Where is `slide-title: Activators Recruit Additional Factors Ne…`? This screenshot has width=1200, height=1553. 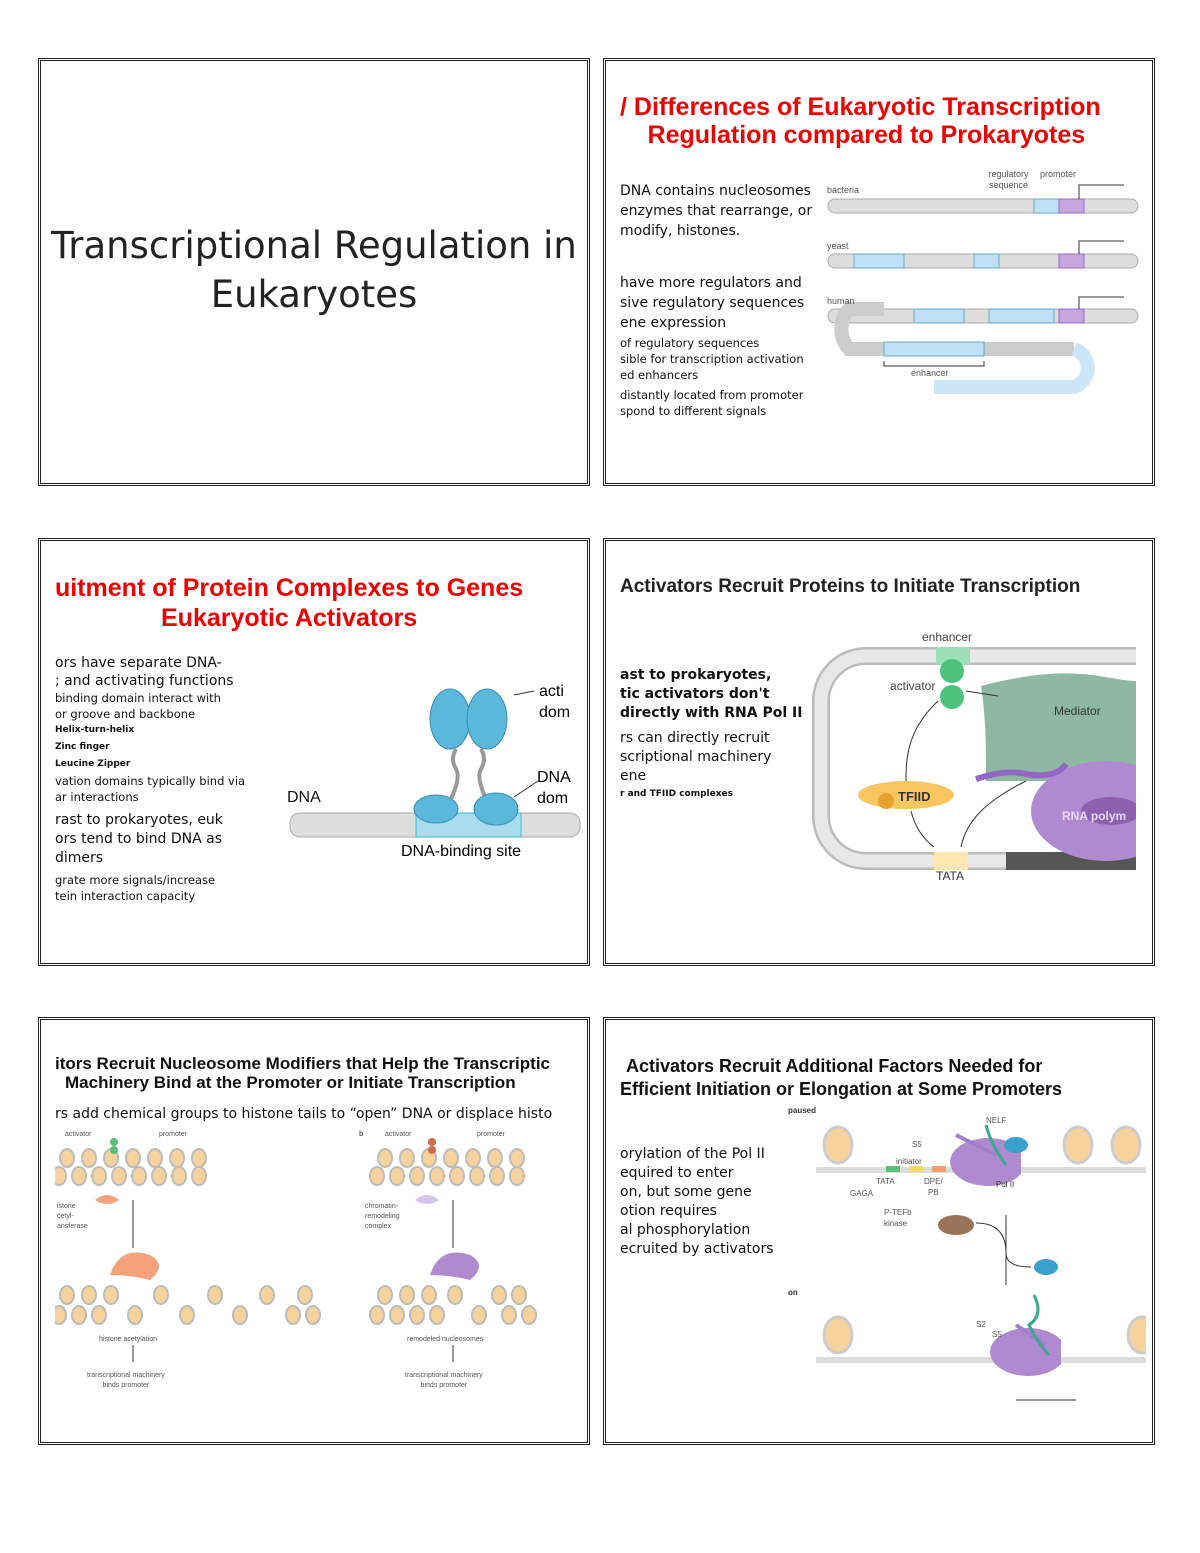
slide-title: Activators Recruit Additional Factors Ne… is located at coordinates (841, 1077).